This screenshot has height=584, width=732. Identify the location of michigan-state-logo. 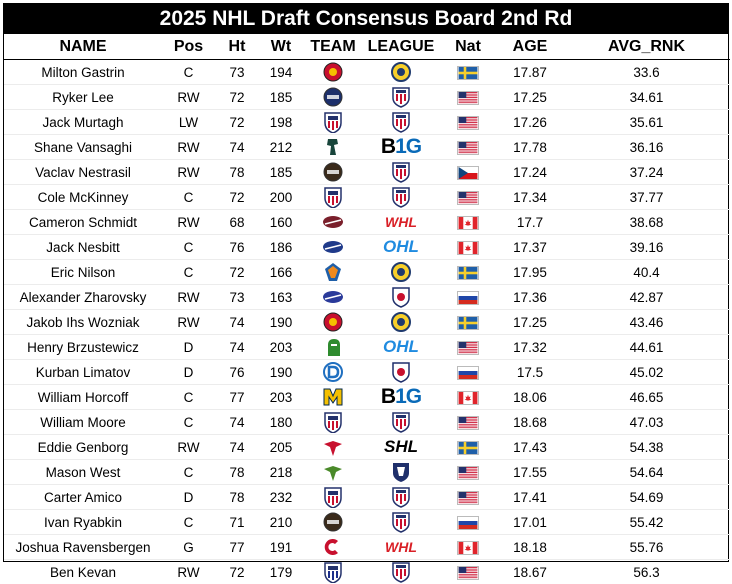
(333, 147).